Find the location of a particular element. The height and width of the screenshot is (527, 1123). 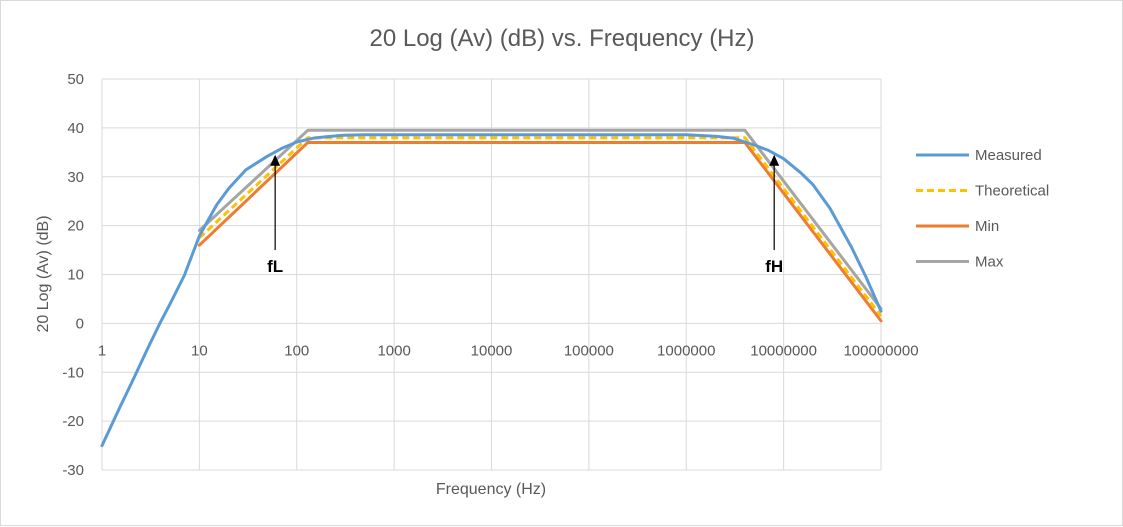

legend-label-min: Min is located at coordinates (987, 226).